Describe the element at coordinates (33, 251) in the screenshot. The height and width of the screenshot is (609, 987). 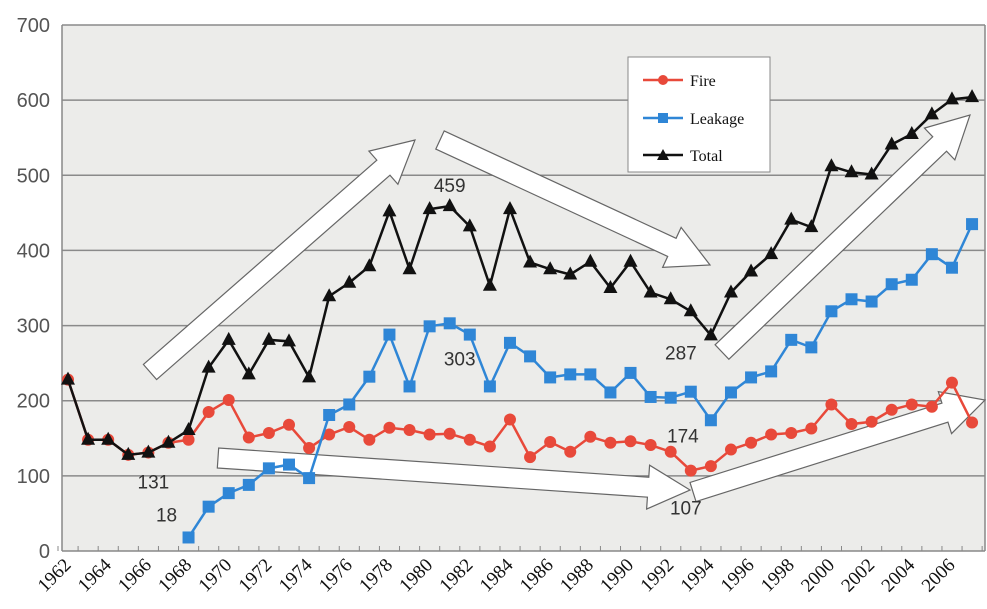
I see `y-tick-label: 400` at that location.